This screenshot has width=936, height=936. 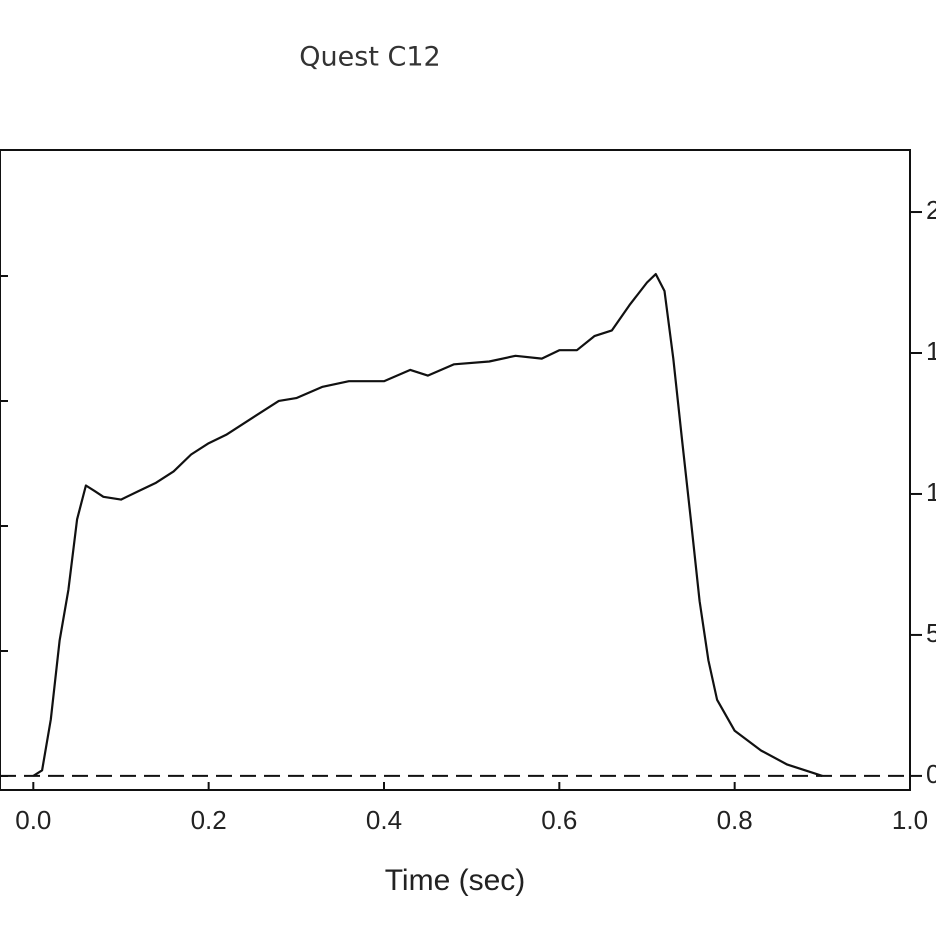 What do you see at coordinates (910, 820) in the screenshot?
I see `x-tick-label: 1.0` at bounding box center [910, 820].